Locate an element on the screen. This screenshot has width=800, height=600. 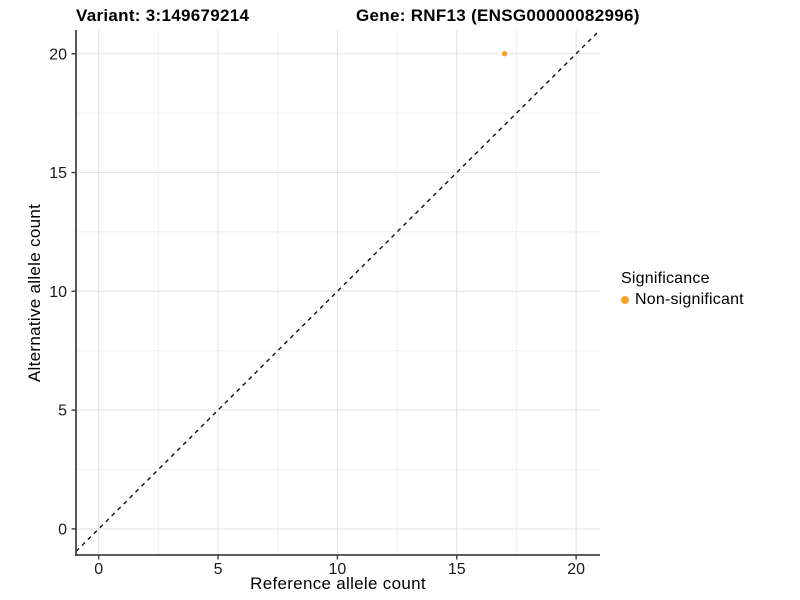
legend: Significance Non-significant is located at coordinates (682, 289).